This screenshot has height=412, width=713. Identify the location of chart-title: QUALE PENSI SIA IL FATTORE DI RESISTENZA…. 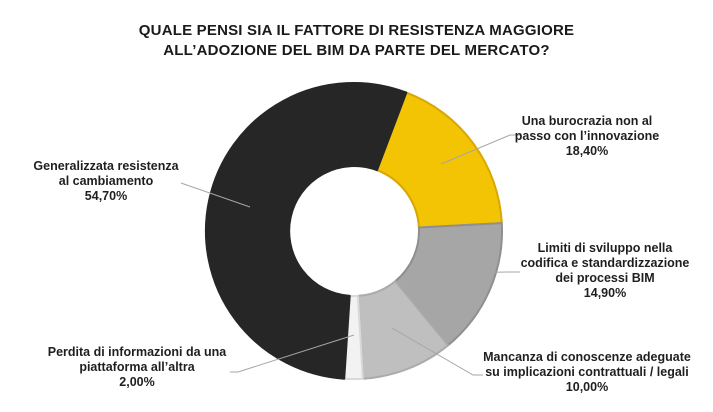
(356, 41).